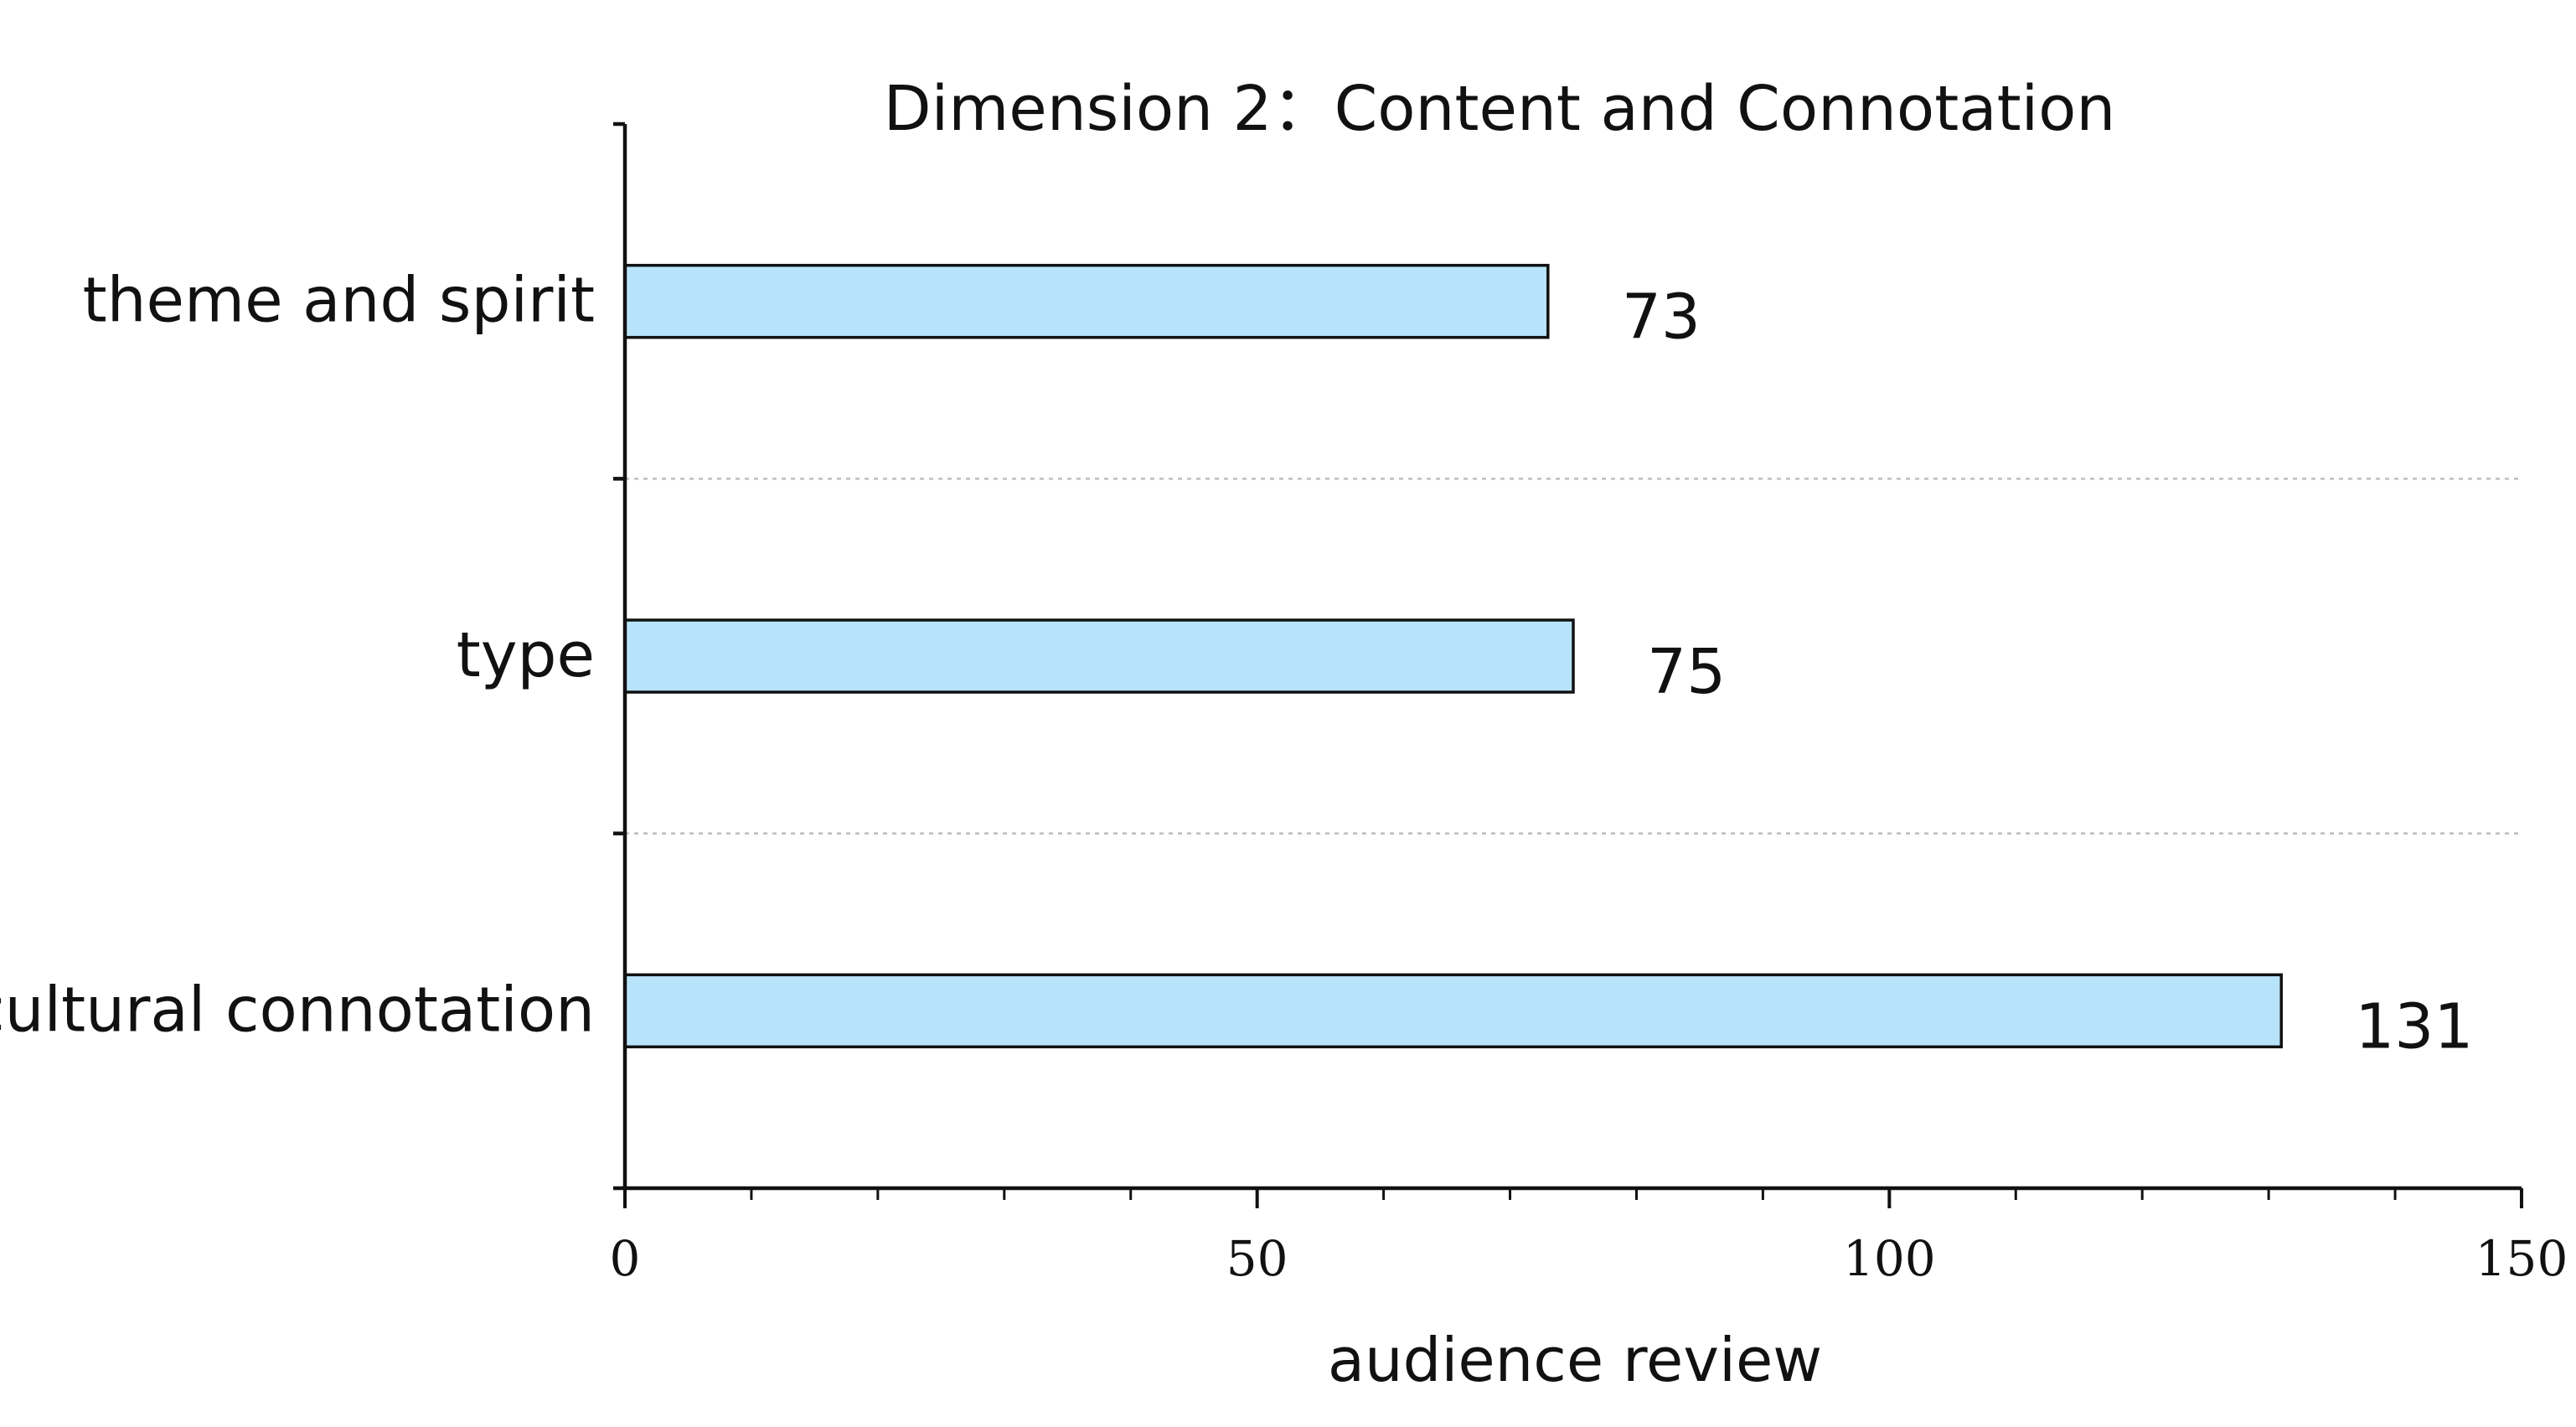 The width and height of the screenshot is (2576, 1427). What do you see at coordinates (625, 1258) in the screenshot?
I see `x-tick-label: 0` at bounding box center [625, 1258].